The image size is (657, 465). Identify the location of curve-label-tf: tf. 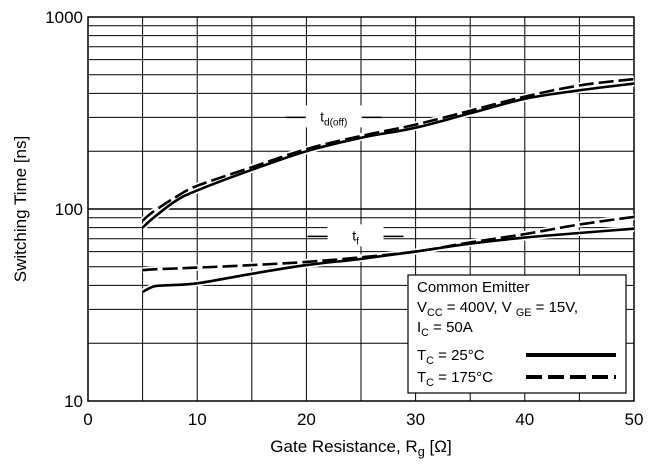
(355, 237).